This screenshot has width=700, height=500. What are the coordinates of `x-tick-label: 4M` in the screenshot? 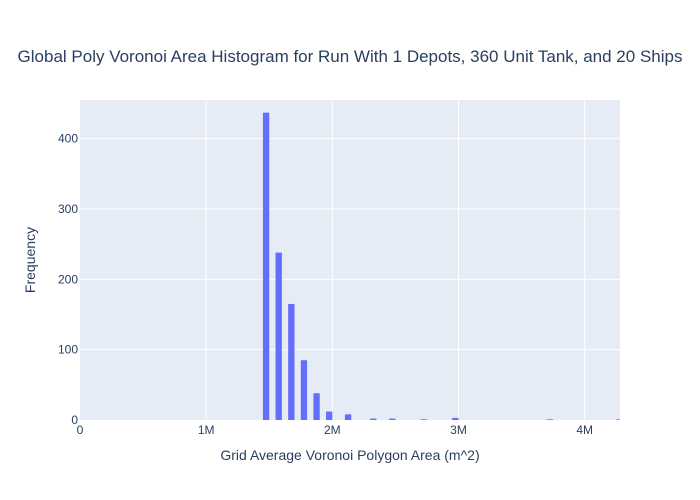 It's located at (584, 430).